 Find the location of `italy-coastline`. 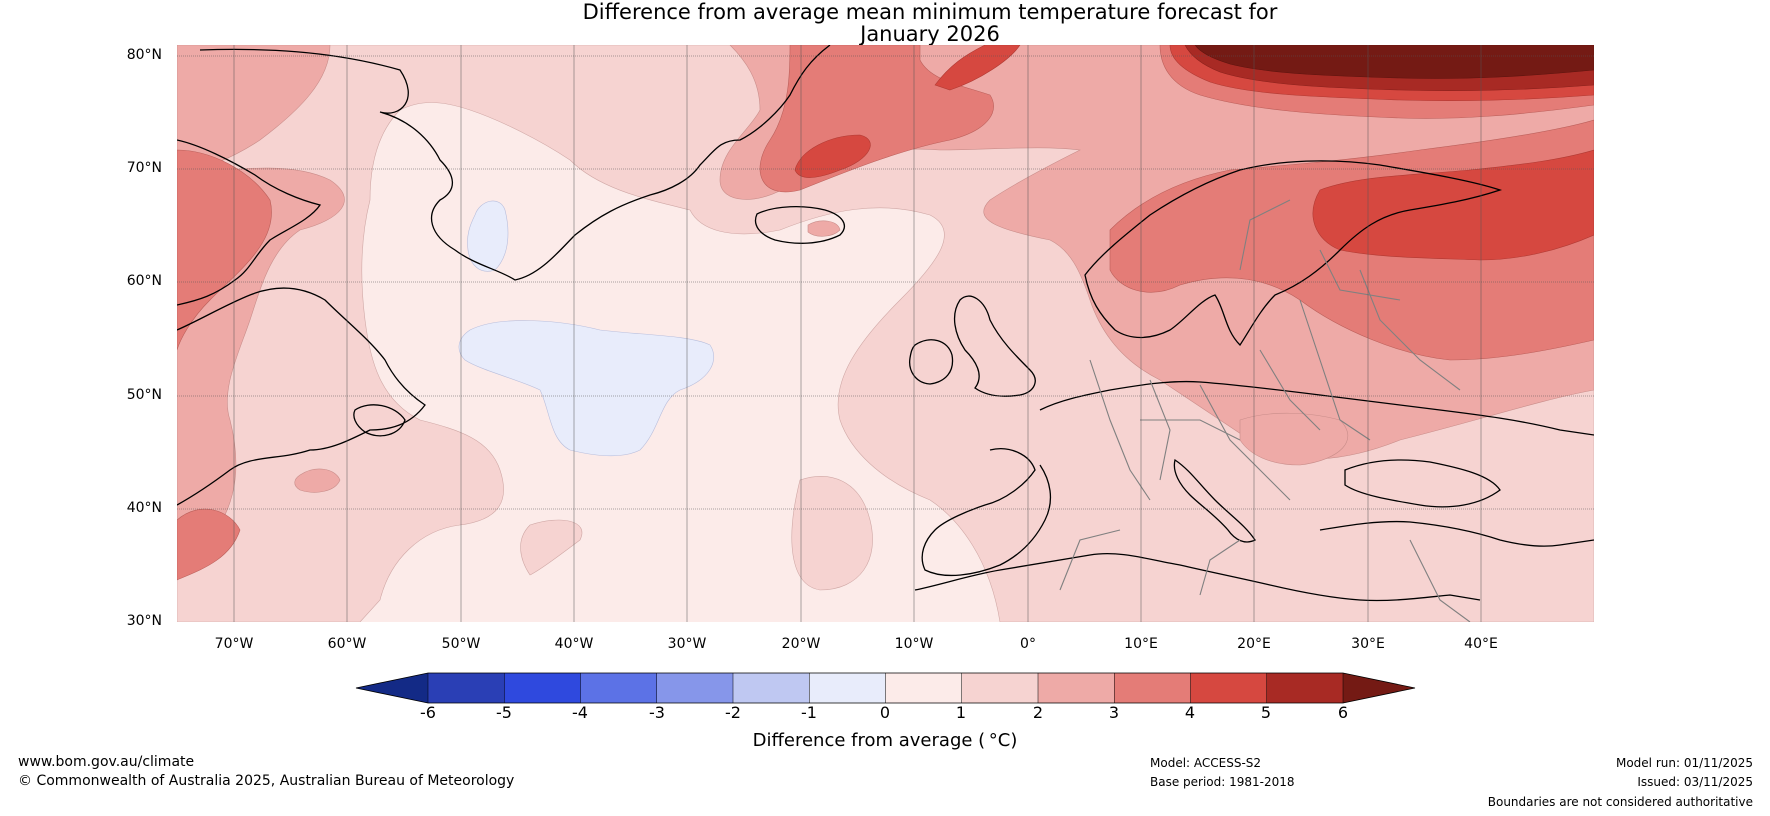

italy-coastline is located at coordinates (1214, 500).